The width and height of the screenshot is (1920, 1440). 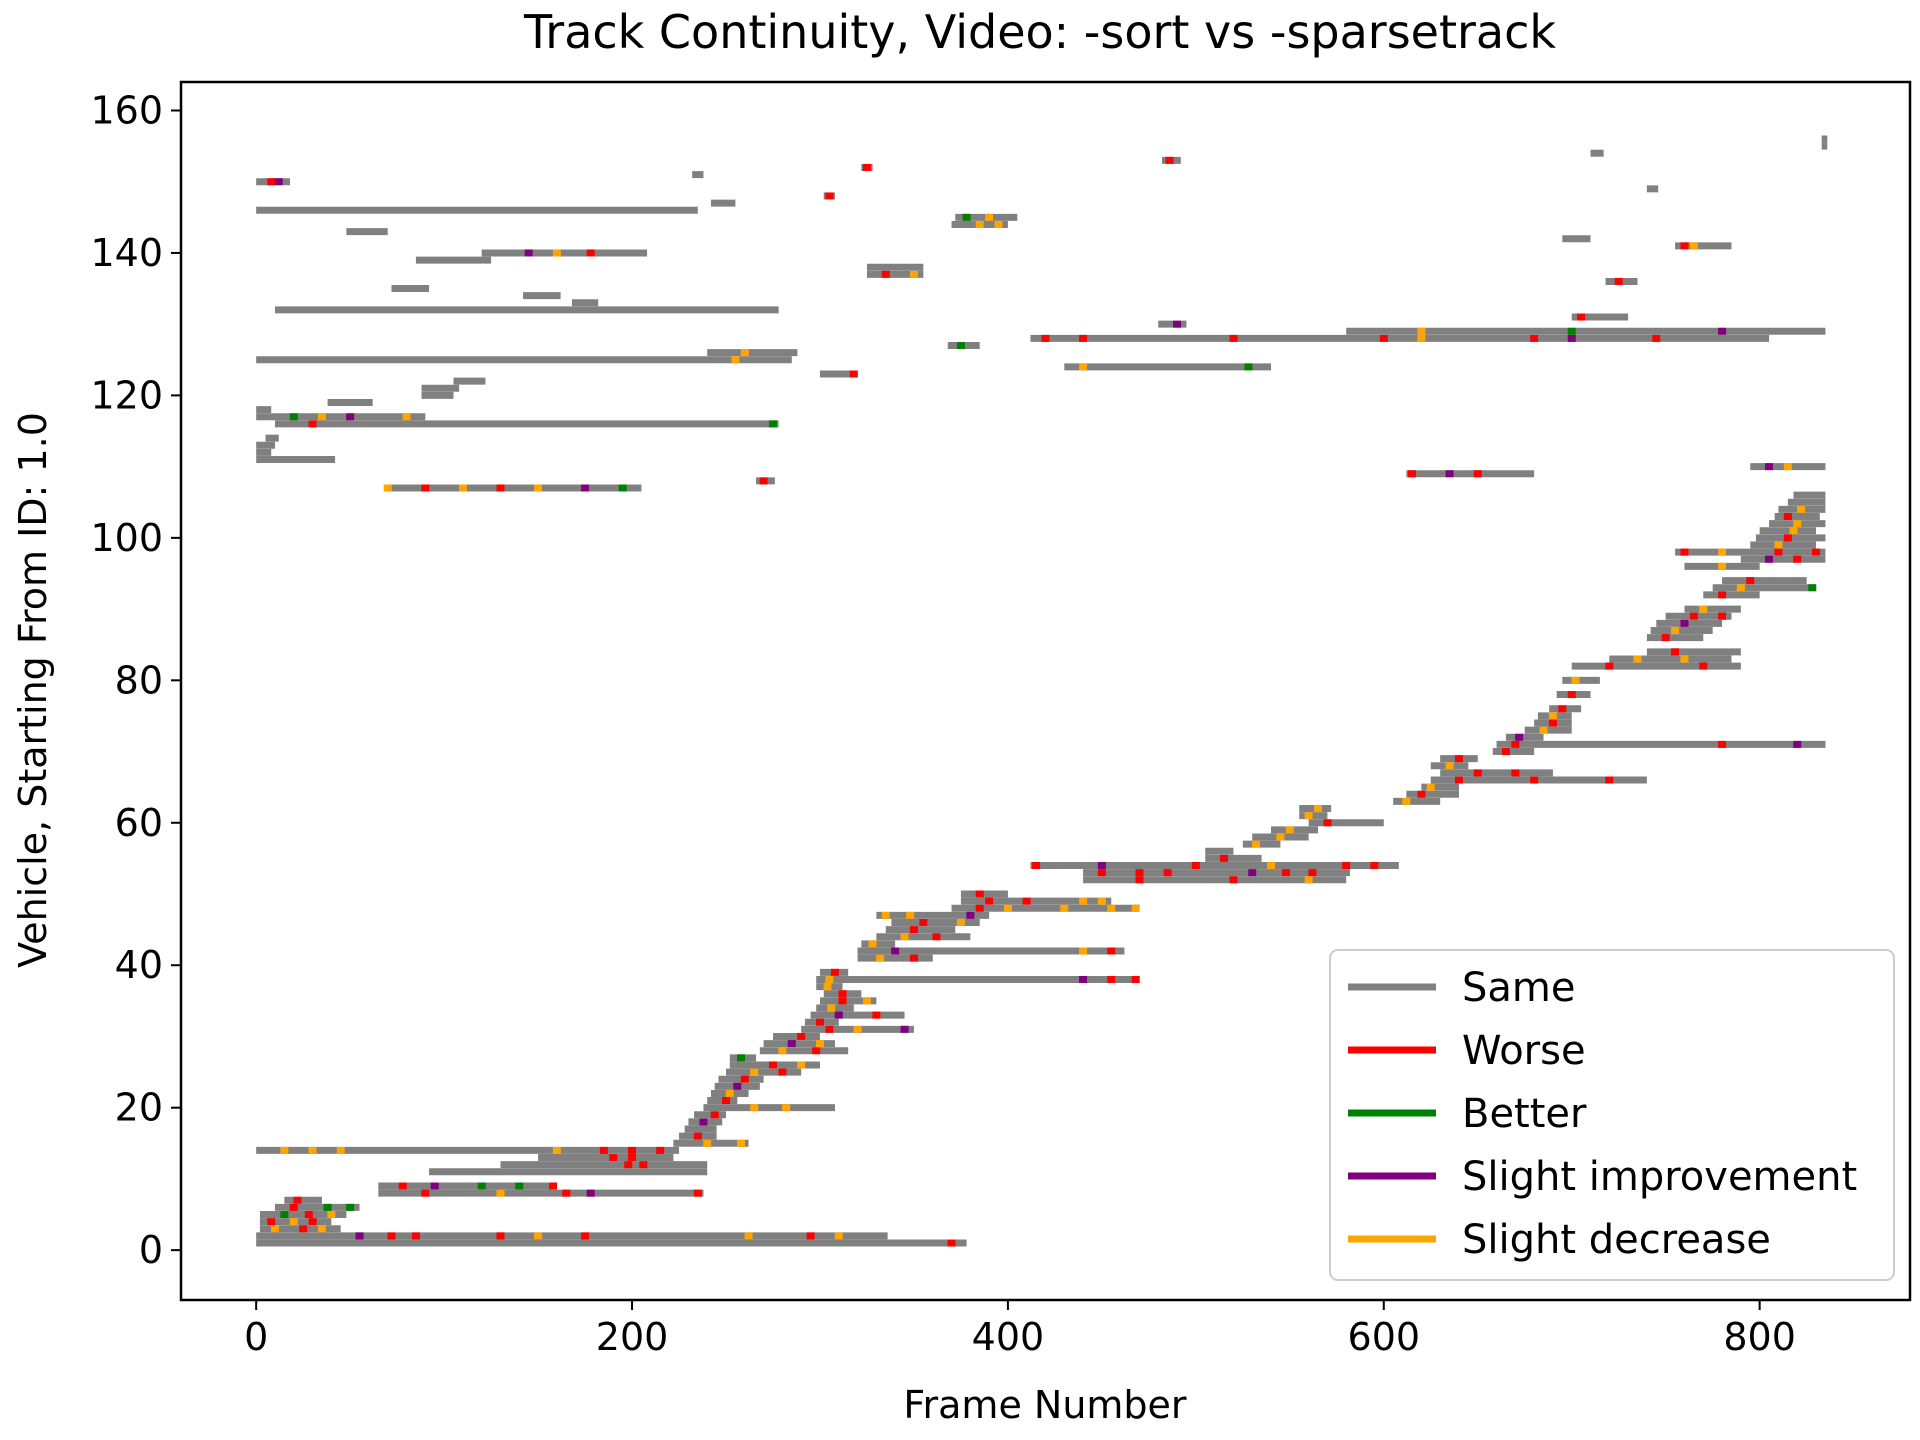 I want to click on x-axis: 0 200 400 600 800, so click(x=1020, y=1329).